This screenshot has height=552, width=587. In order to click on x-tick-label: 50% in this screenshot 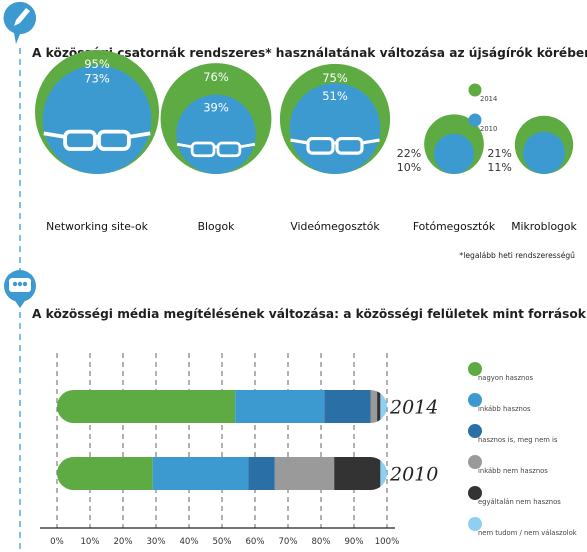, I will do `click(221, 542)`.